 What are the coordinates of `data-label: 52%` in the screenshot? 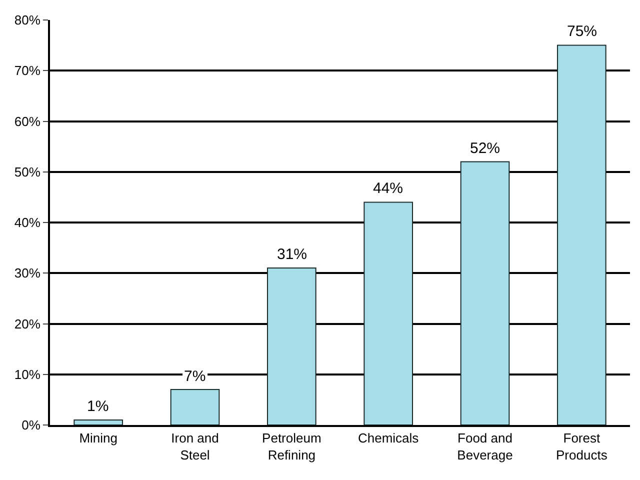 It's located at (485, 148).